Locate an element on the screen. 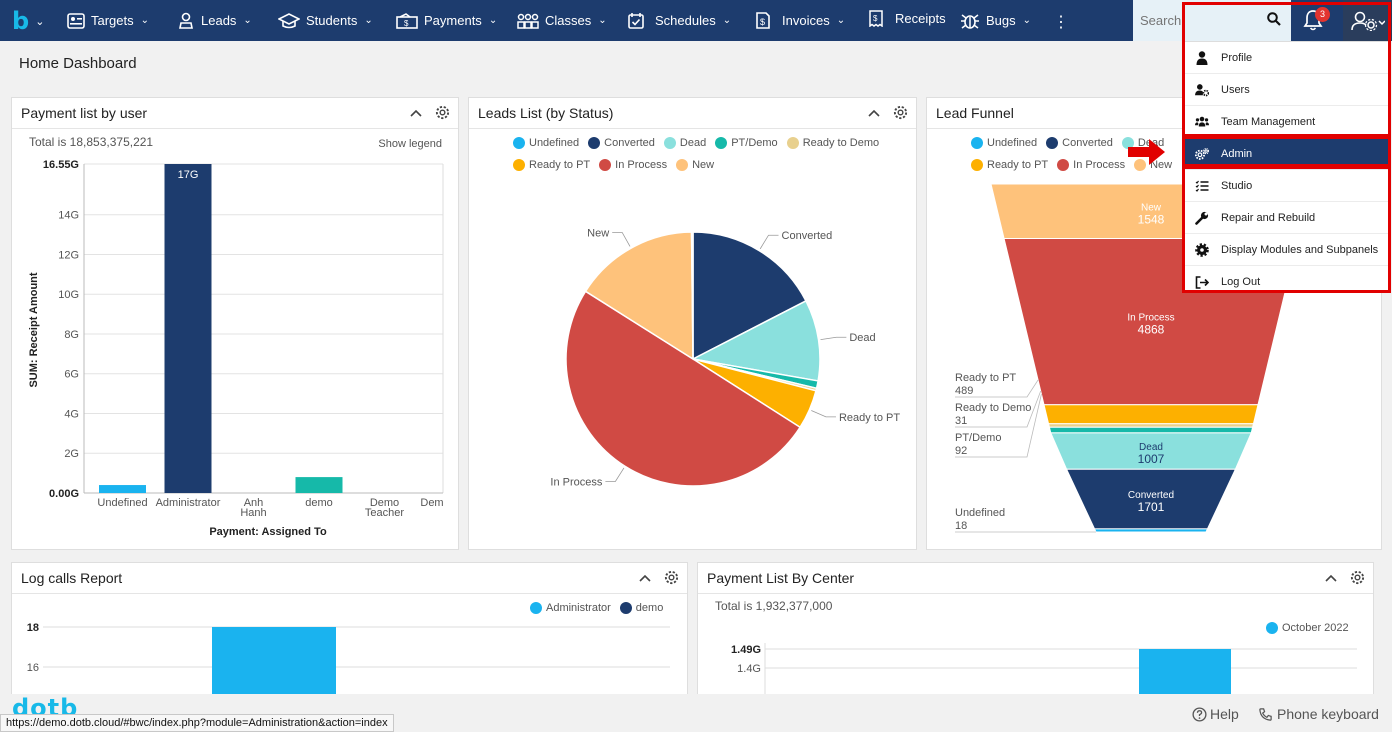 This screenshot has width=1392, height=732. pie-leader-line is located at coordinates (823, 414).